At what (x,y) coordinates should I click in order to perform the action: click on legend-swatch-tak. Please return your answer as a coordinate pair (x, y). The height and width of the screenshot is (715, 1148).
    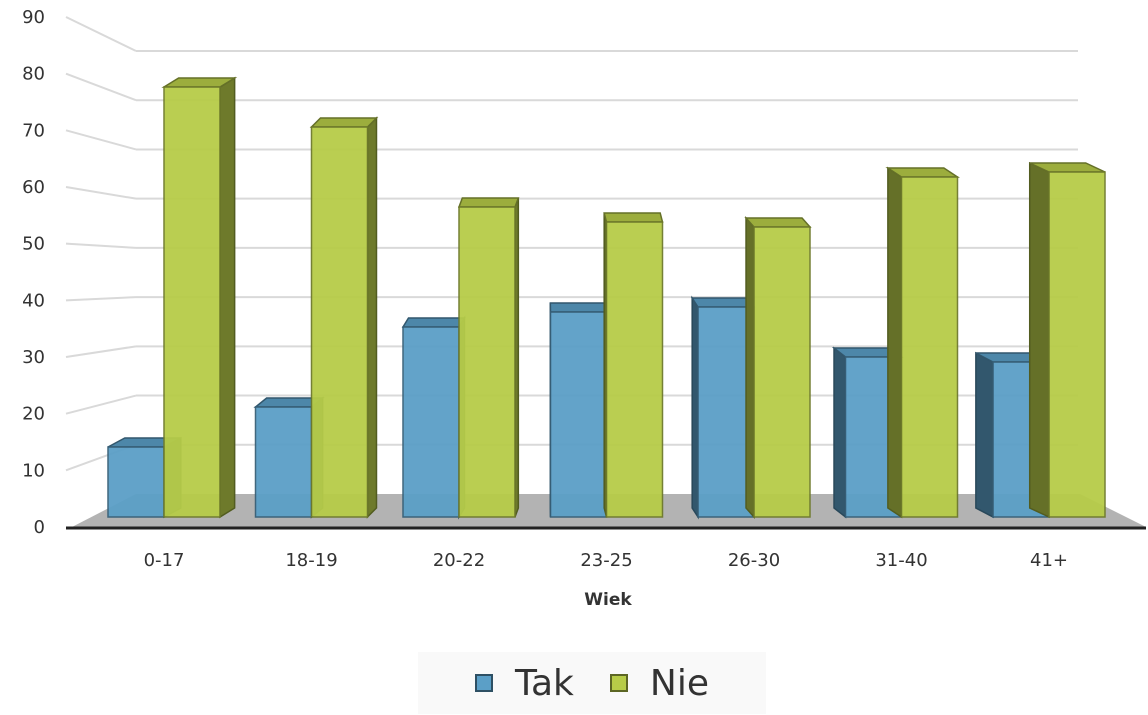
    Looking at the image, I should click on (483, 683).